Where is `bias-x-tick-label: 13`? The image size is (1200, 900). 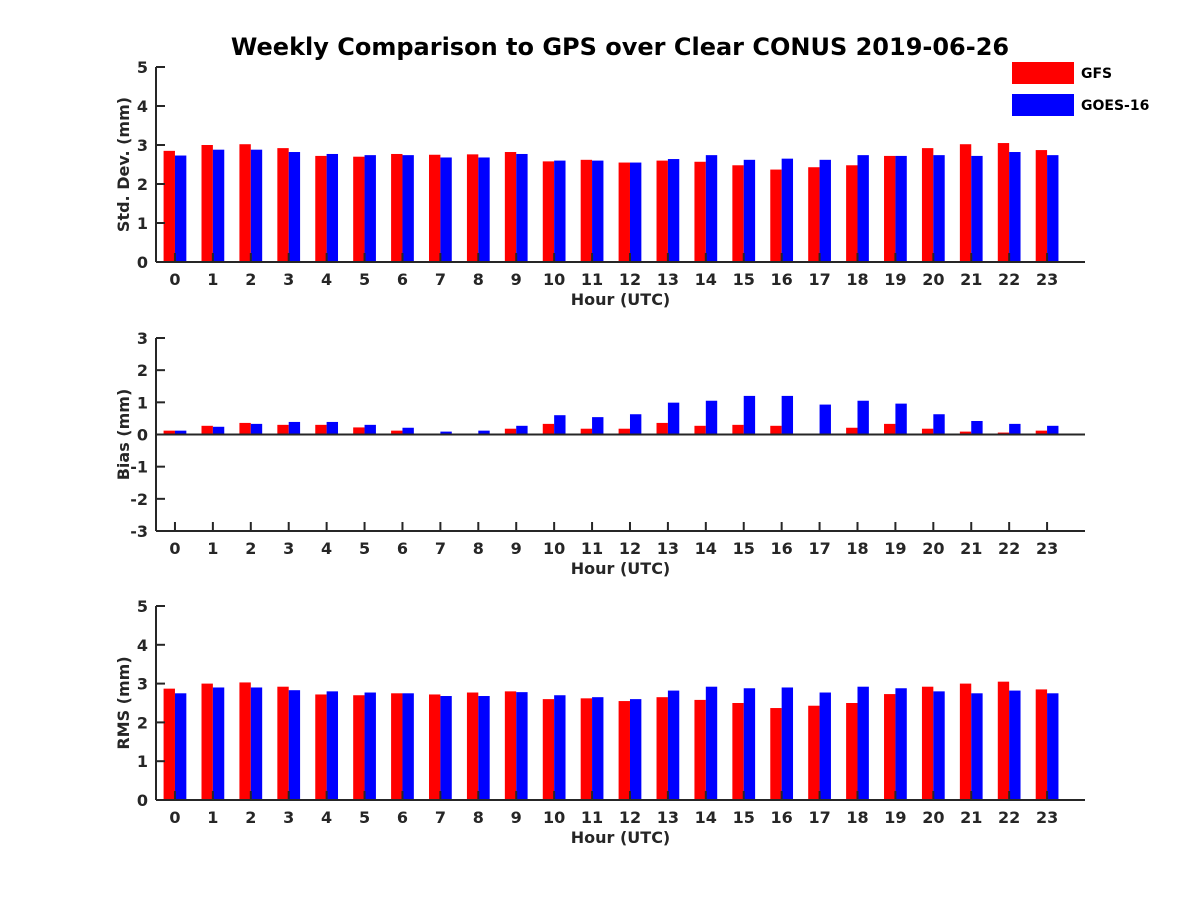 bias-x-tick-label: 13 is located at coordinates (668, 548).